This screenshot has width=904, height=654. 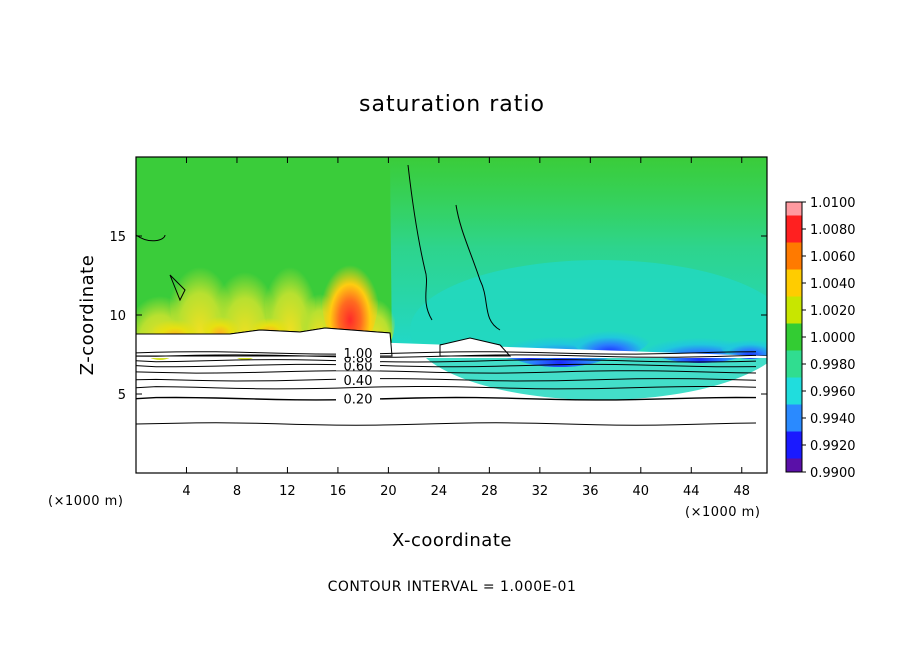 What do you see at coordinates (318, 247) in the screenshot?
I see `contour-upper` at bounding box center [318, 247].